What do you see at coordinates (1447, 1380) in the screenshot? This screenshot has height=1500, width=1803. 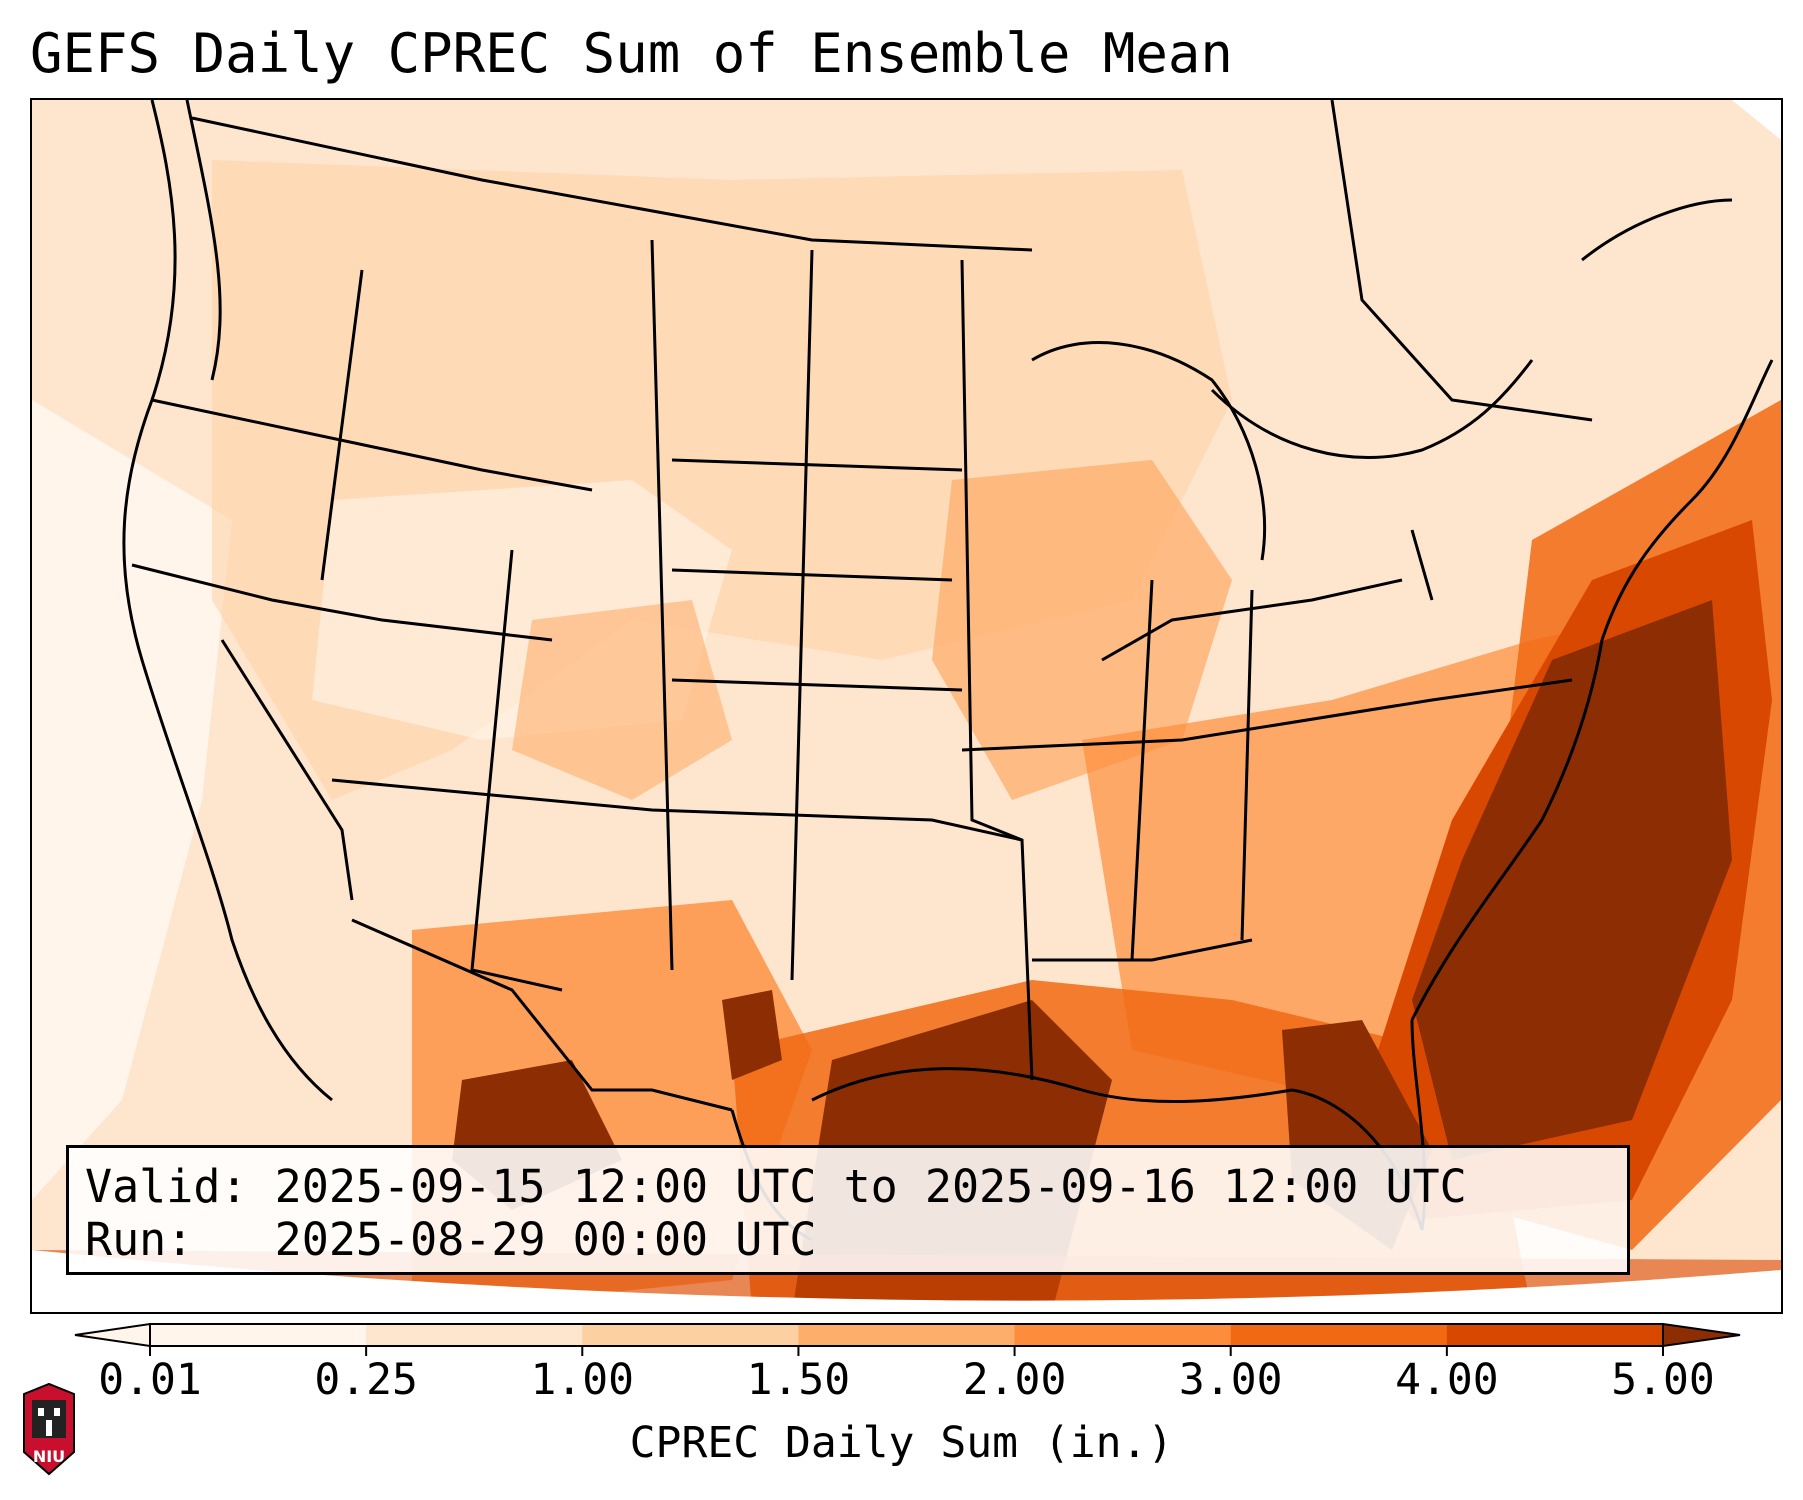 I see `colorbar-tick-label: 4.00` at bounding box center [1447, 1380].